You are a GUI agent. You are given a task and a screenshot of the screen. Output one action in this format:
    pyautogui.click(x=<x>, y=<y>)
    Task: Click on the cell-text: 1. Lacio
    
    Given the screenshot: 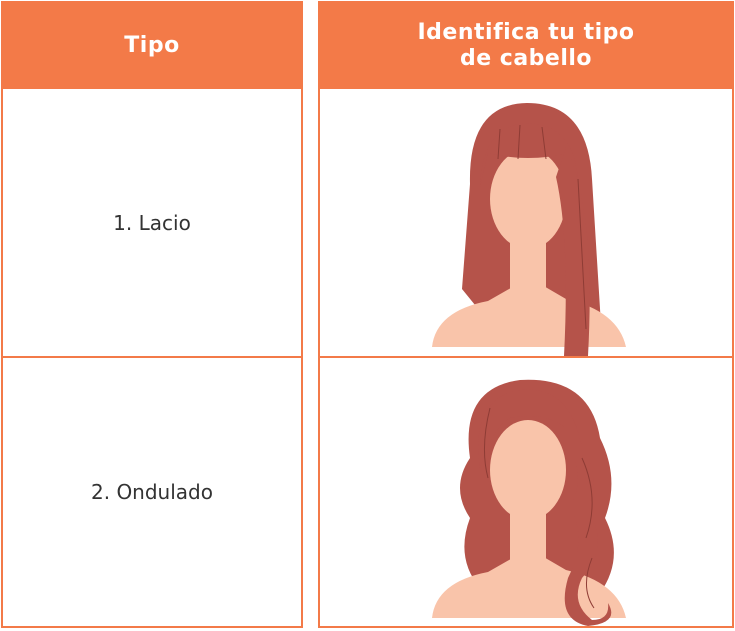 What is the action you would take?
    pyautogui.click(x=152, y=222)
    